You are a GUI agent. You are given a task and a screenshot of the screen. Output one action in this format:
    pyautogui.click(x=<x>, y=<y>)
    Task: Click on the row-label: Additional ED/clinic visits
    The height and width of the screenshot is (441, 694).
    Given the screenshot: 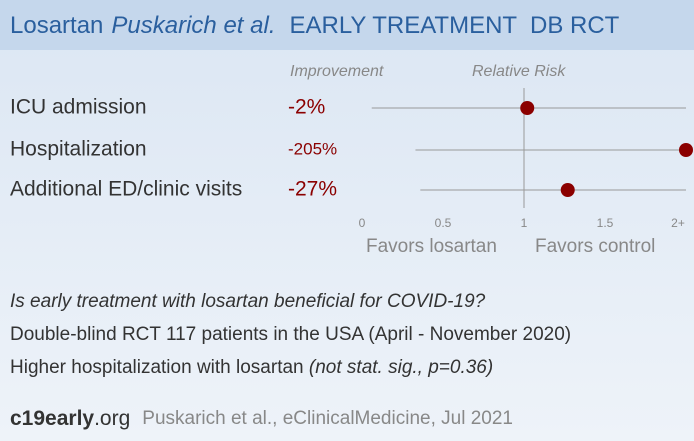 What is the action you would take?
    pyautogui.click(x=126, y=189)
    